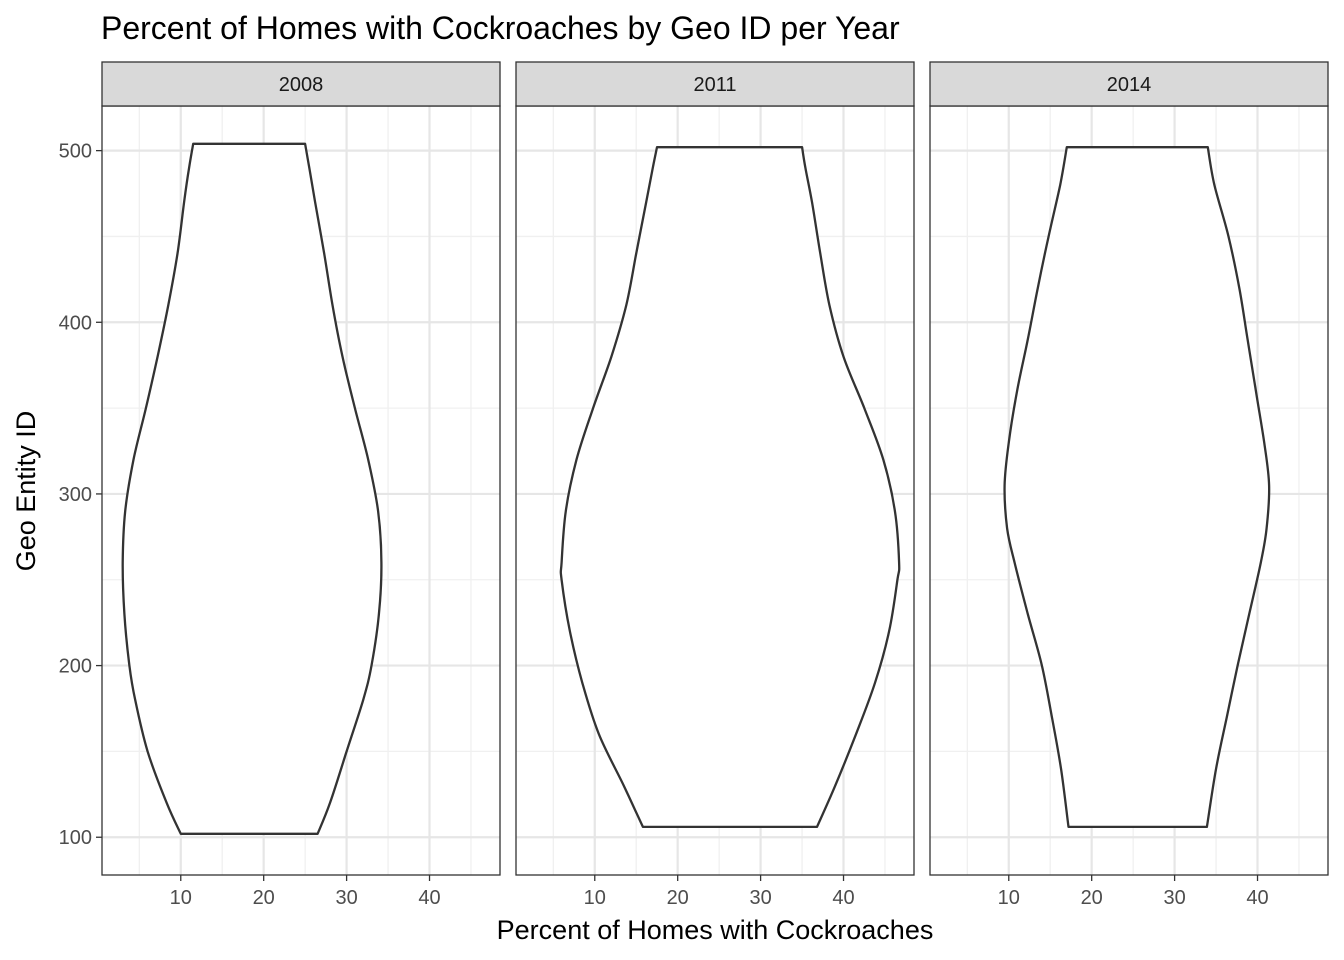 The height and width of the screenshot is (960, 1344). I want to click on facet-strip-label: 2008, so click(301, 85).